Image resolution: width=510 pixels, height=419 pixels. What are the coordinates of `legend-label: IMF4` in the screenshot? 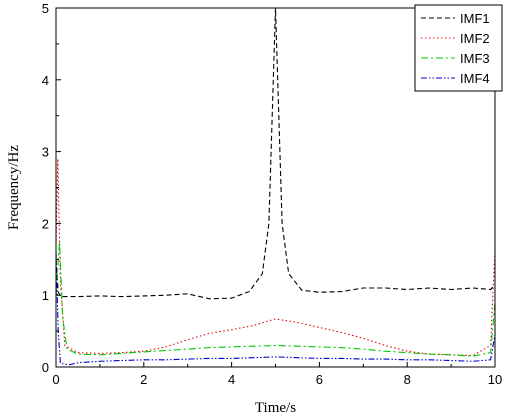 It's located at (475, 78).